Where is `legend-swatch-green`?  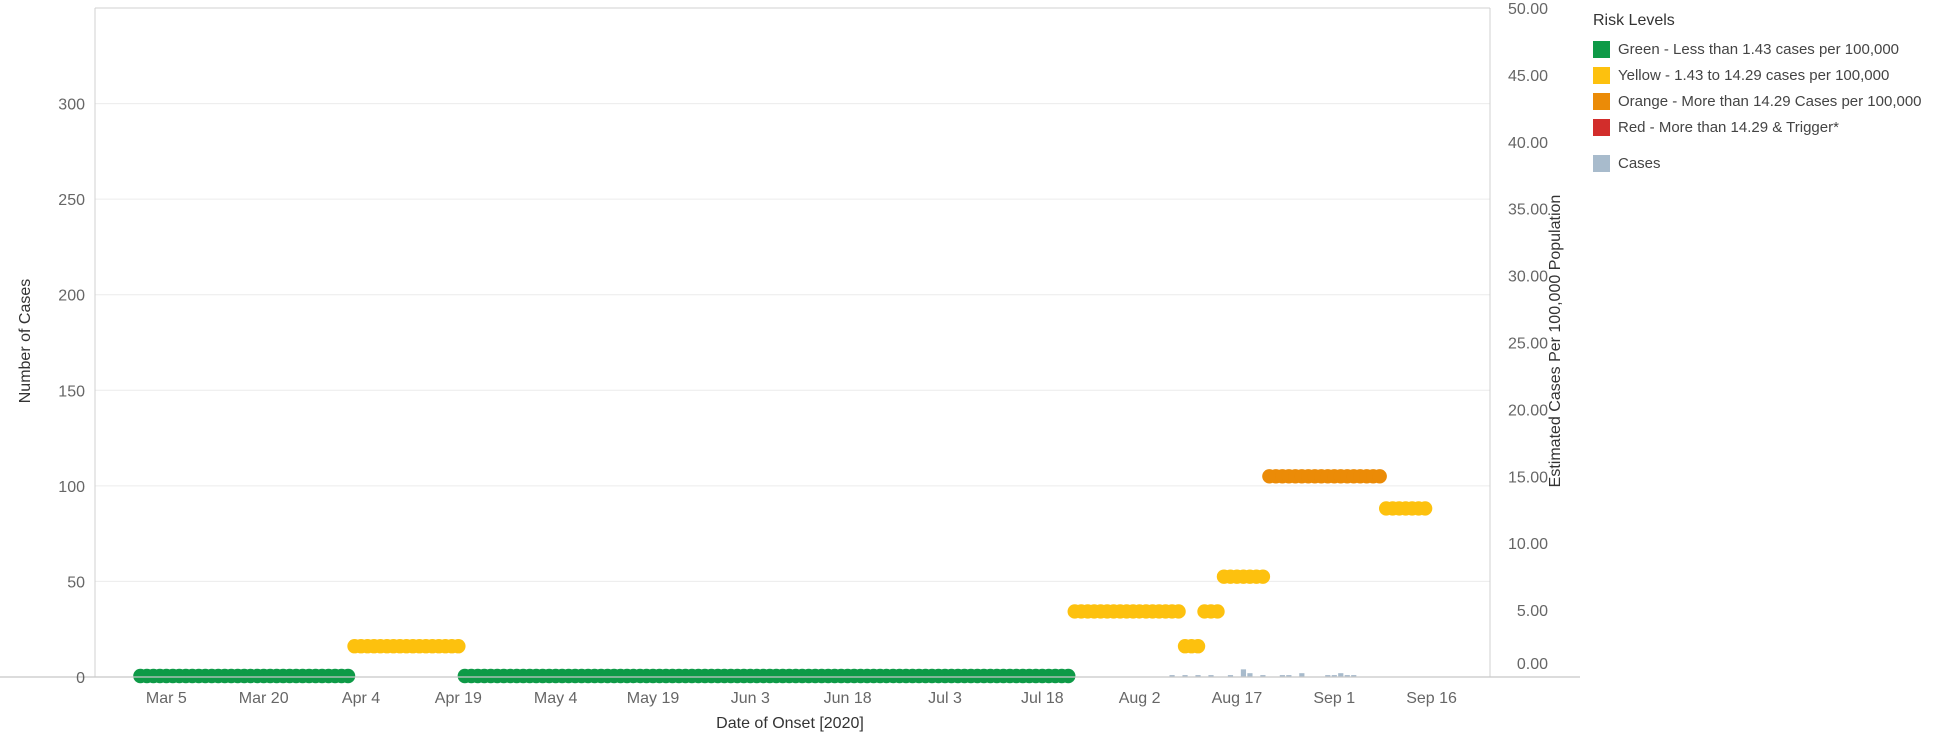 legend-swatch-green is located at coordinates (1601, 49).